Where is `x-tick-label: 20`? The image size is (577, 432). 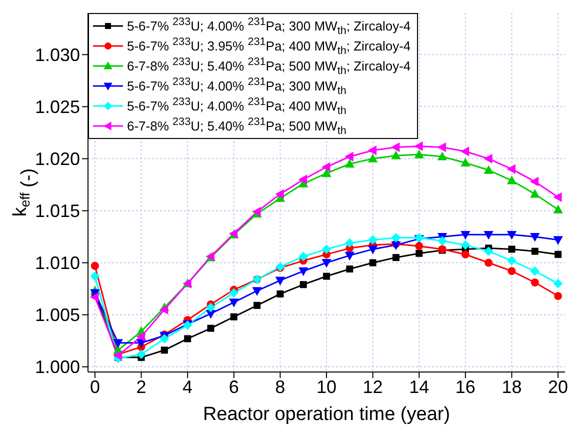 x-tick-label: 20 is located at coordinates (558, 386).